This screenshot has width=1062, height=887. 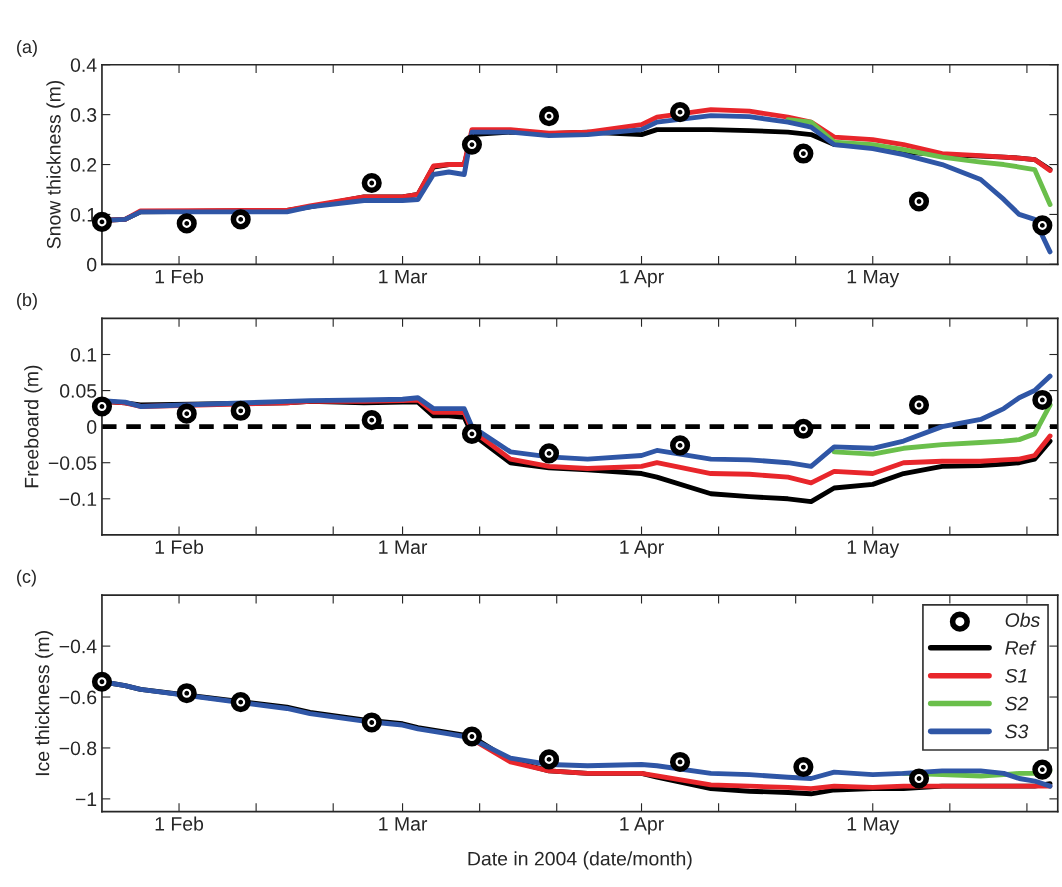 I want to click on y-tick-label: −1, so click(x=86, y=799).